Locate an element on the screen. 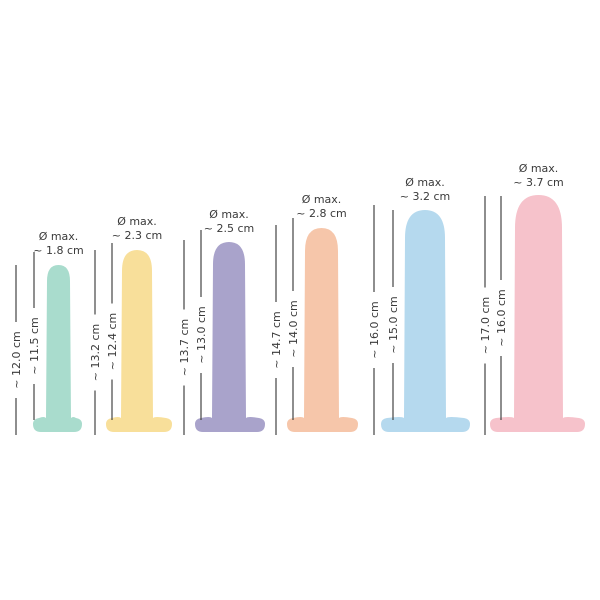  dilator-3: Ø max.~ 2.5 cm ~ 13.7 cm ~ 13.0 cm is located at coordinates (221, 321).